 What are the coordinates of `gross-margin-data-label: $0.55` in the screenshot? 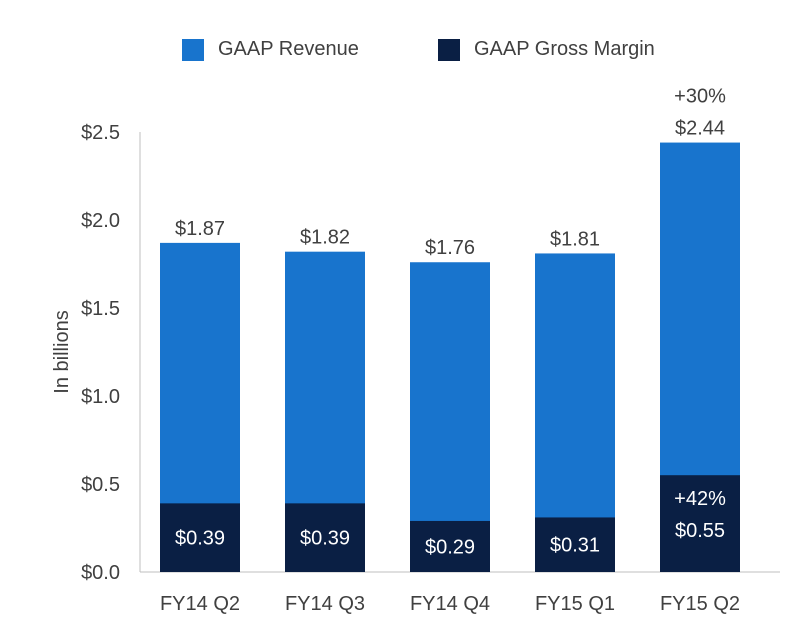 It's located at (700, 531).